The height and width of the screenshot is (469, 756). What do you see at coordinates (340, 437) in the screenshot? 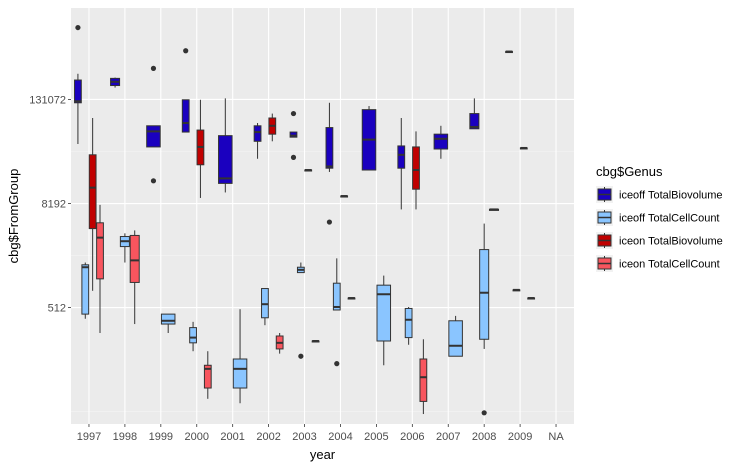
I see `x-tick-label: 2004` at bounding box center [340, 437].